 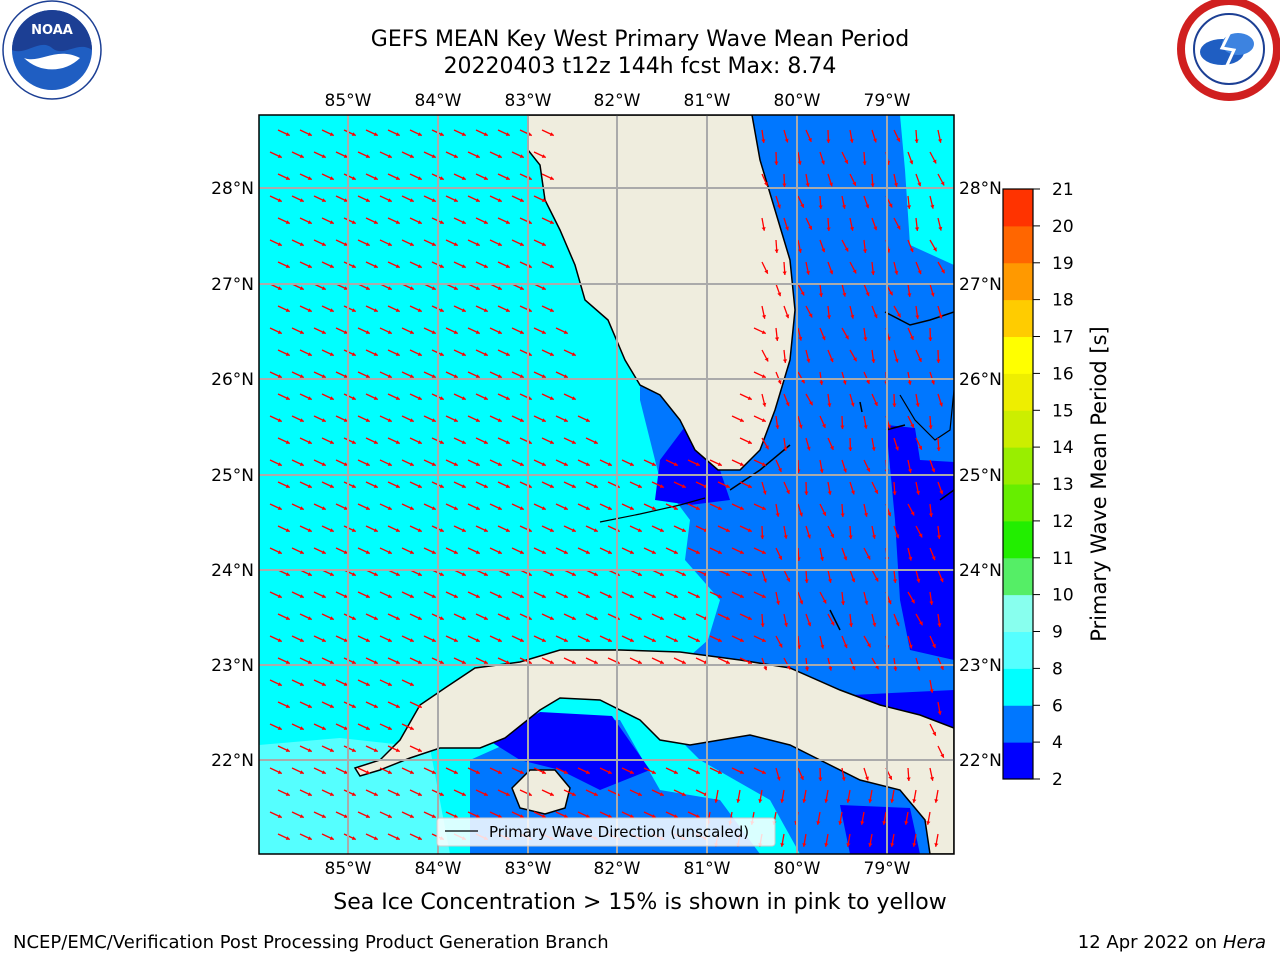 What do you see at coordinates (52, 30) in the screenshot?
I see `noaa-logo-text: NOAA` at bounding box center [52, 30].